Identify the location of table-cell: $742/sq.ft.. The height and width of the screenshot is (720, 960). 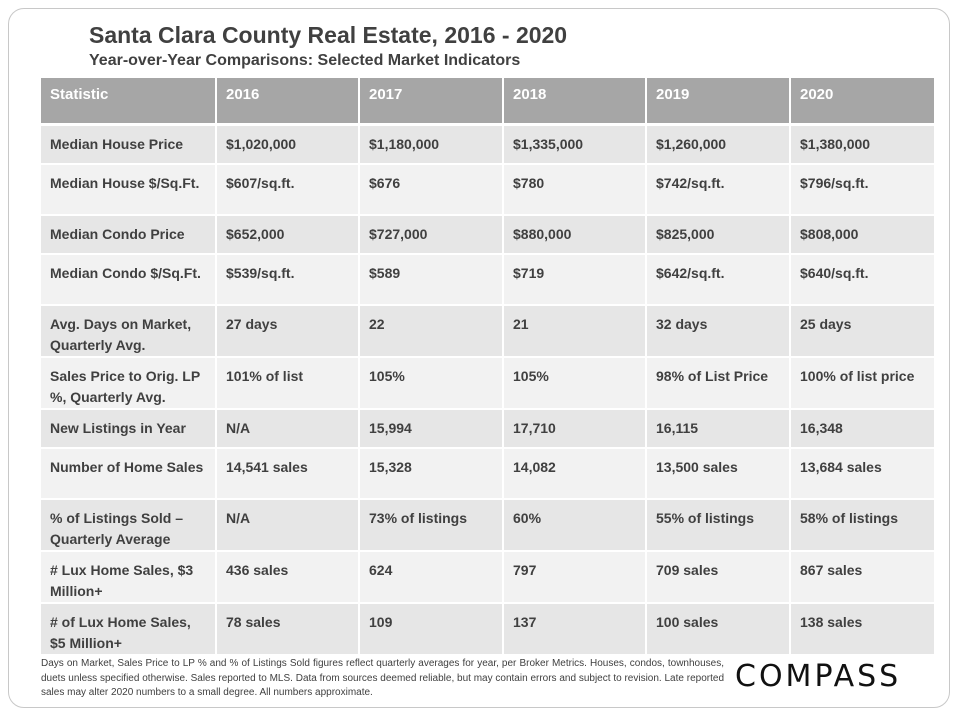
(718, 190).